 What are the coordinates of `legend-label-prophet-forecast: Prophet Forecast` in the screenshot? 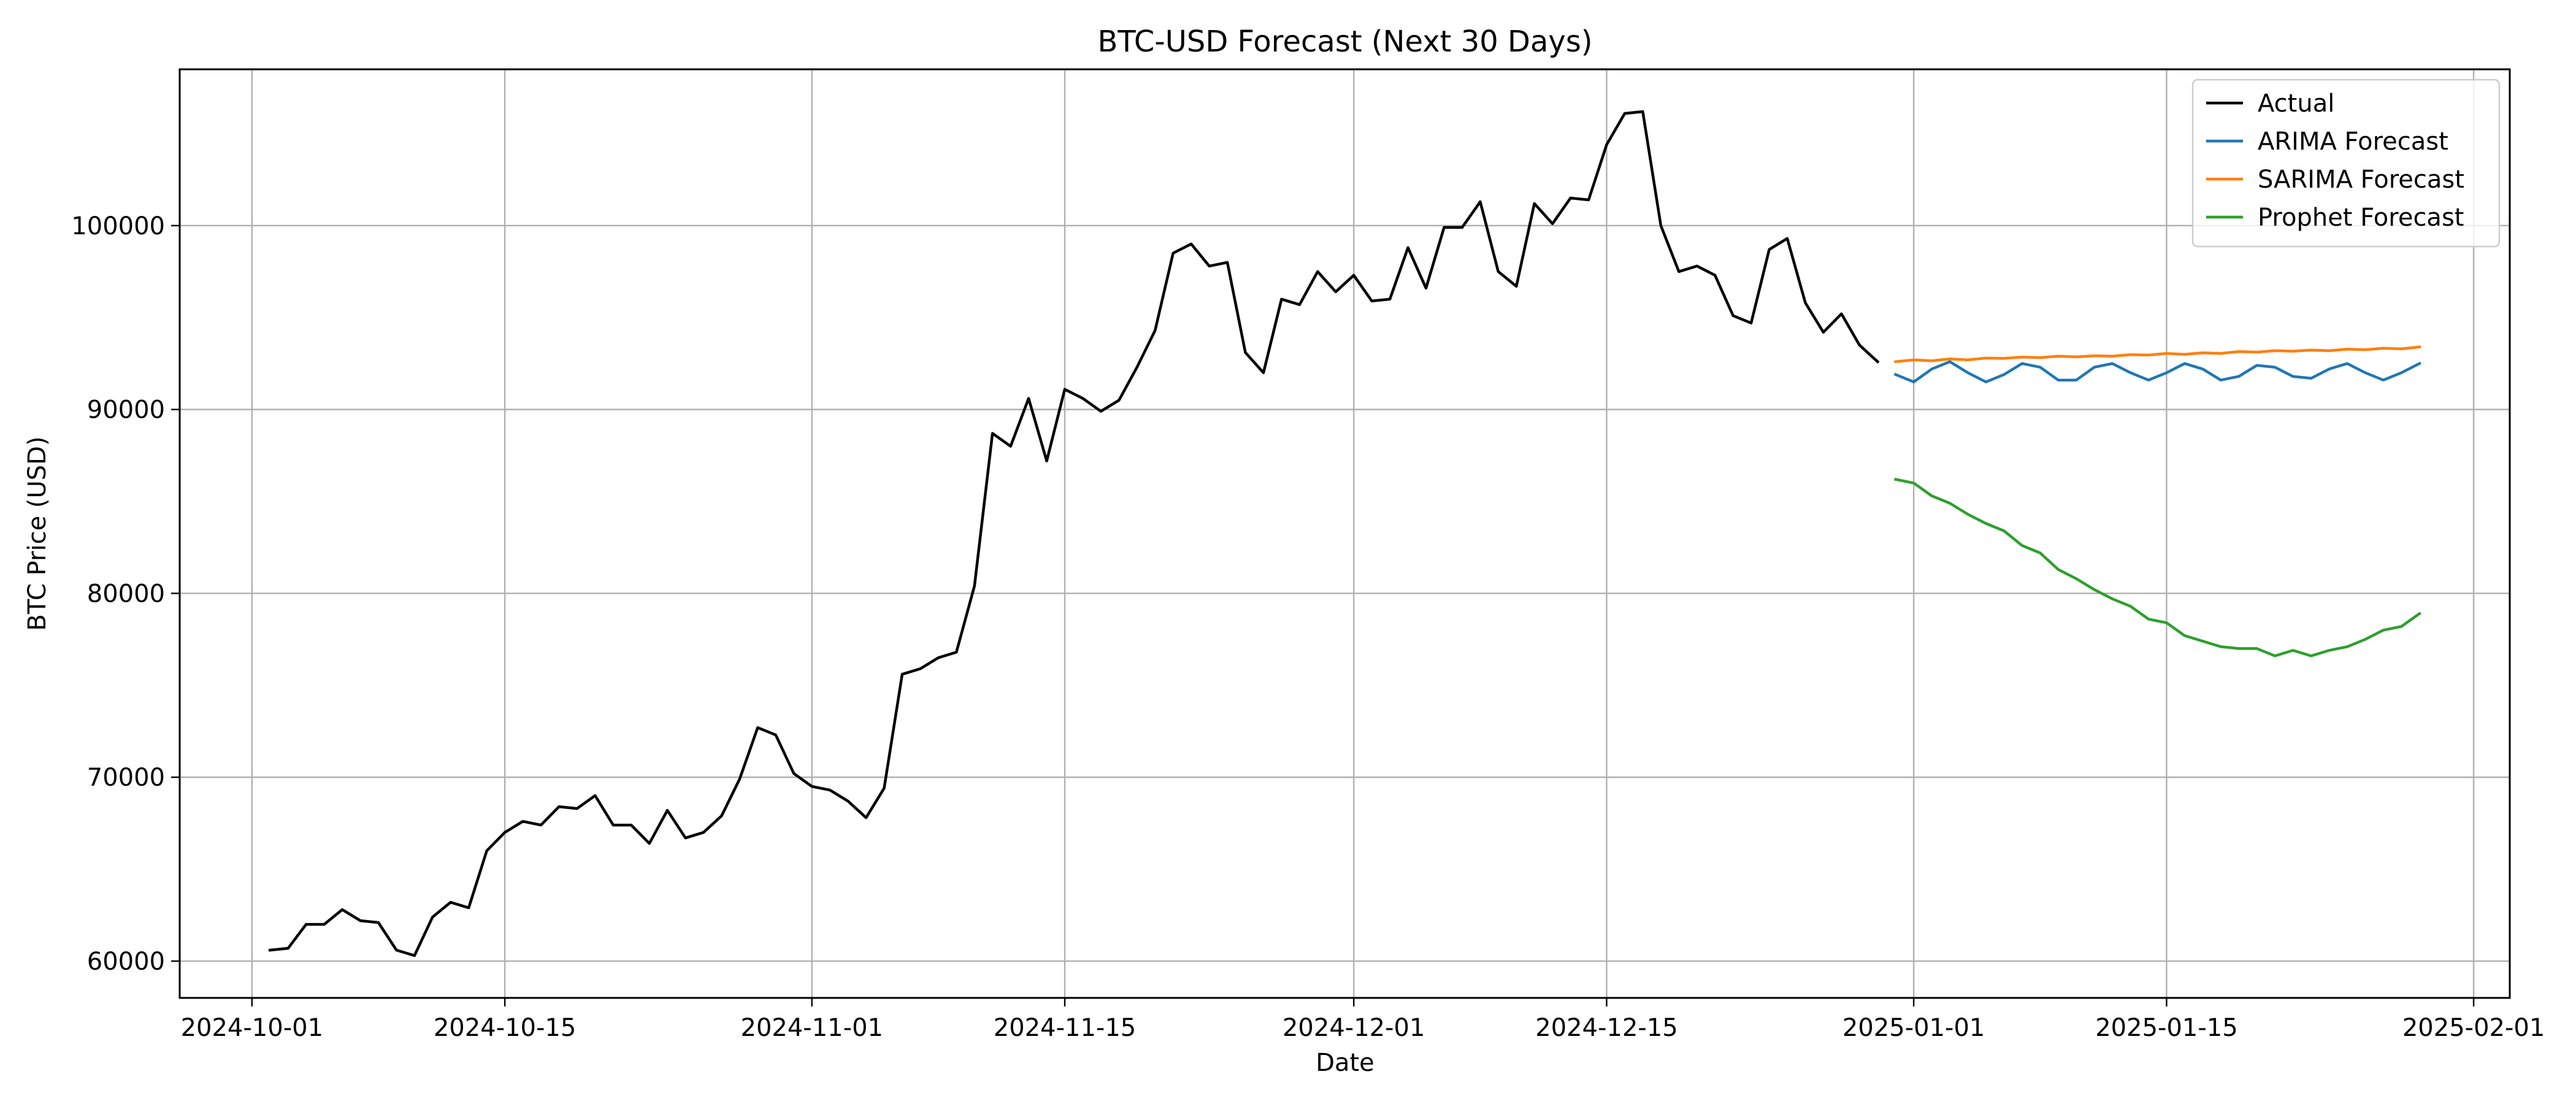 It's located at (2361, 218).